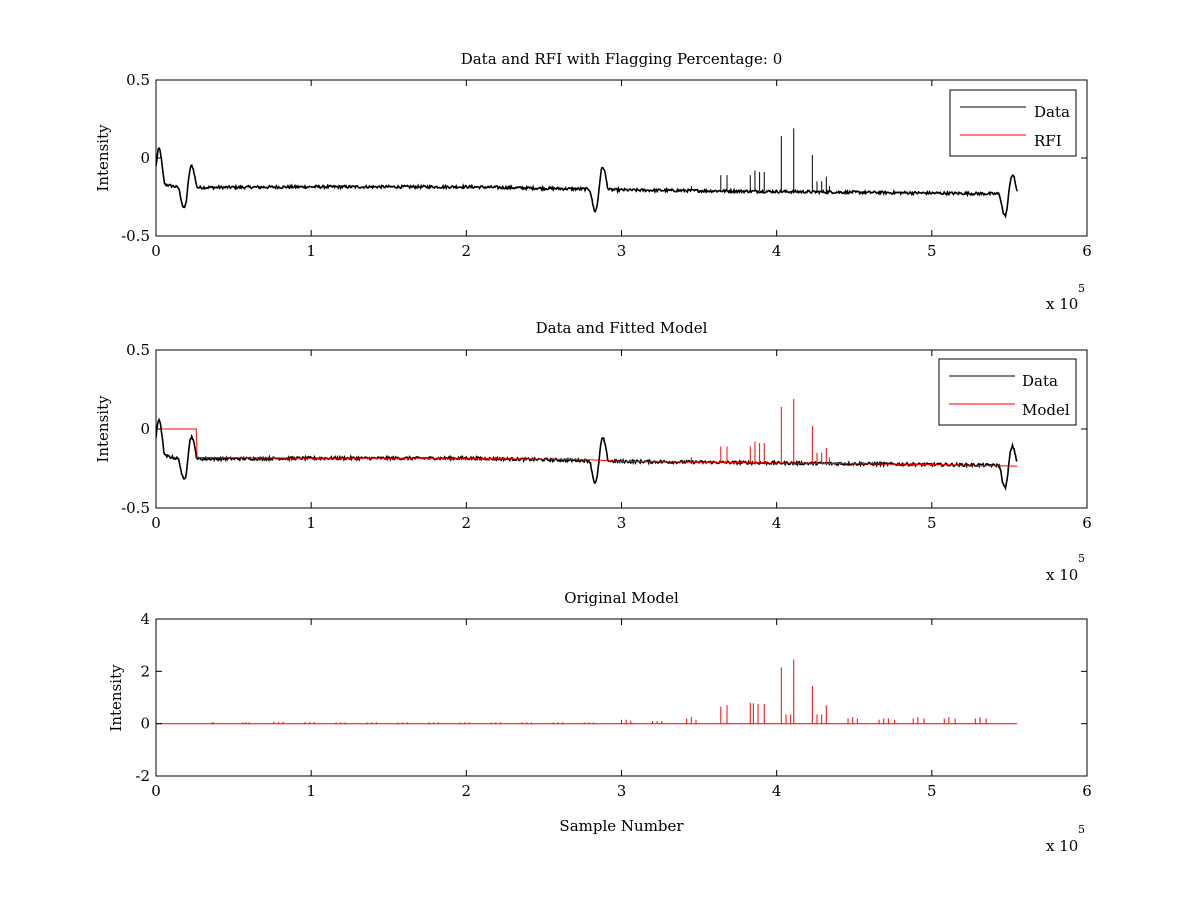 The image size is (1200, 900). Describe the element at coordinates (622, 328) in the screenshot. I see `subplot-2-title: Data and Fitted Model` at that location.